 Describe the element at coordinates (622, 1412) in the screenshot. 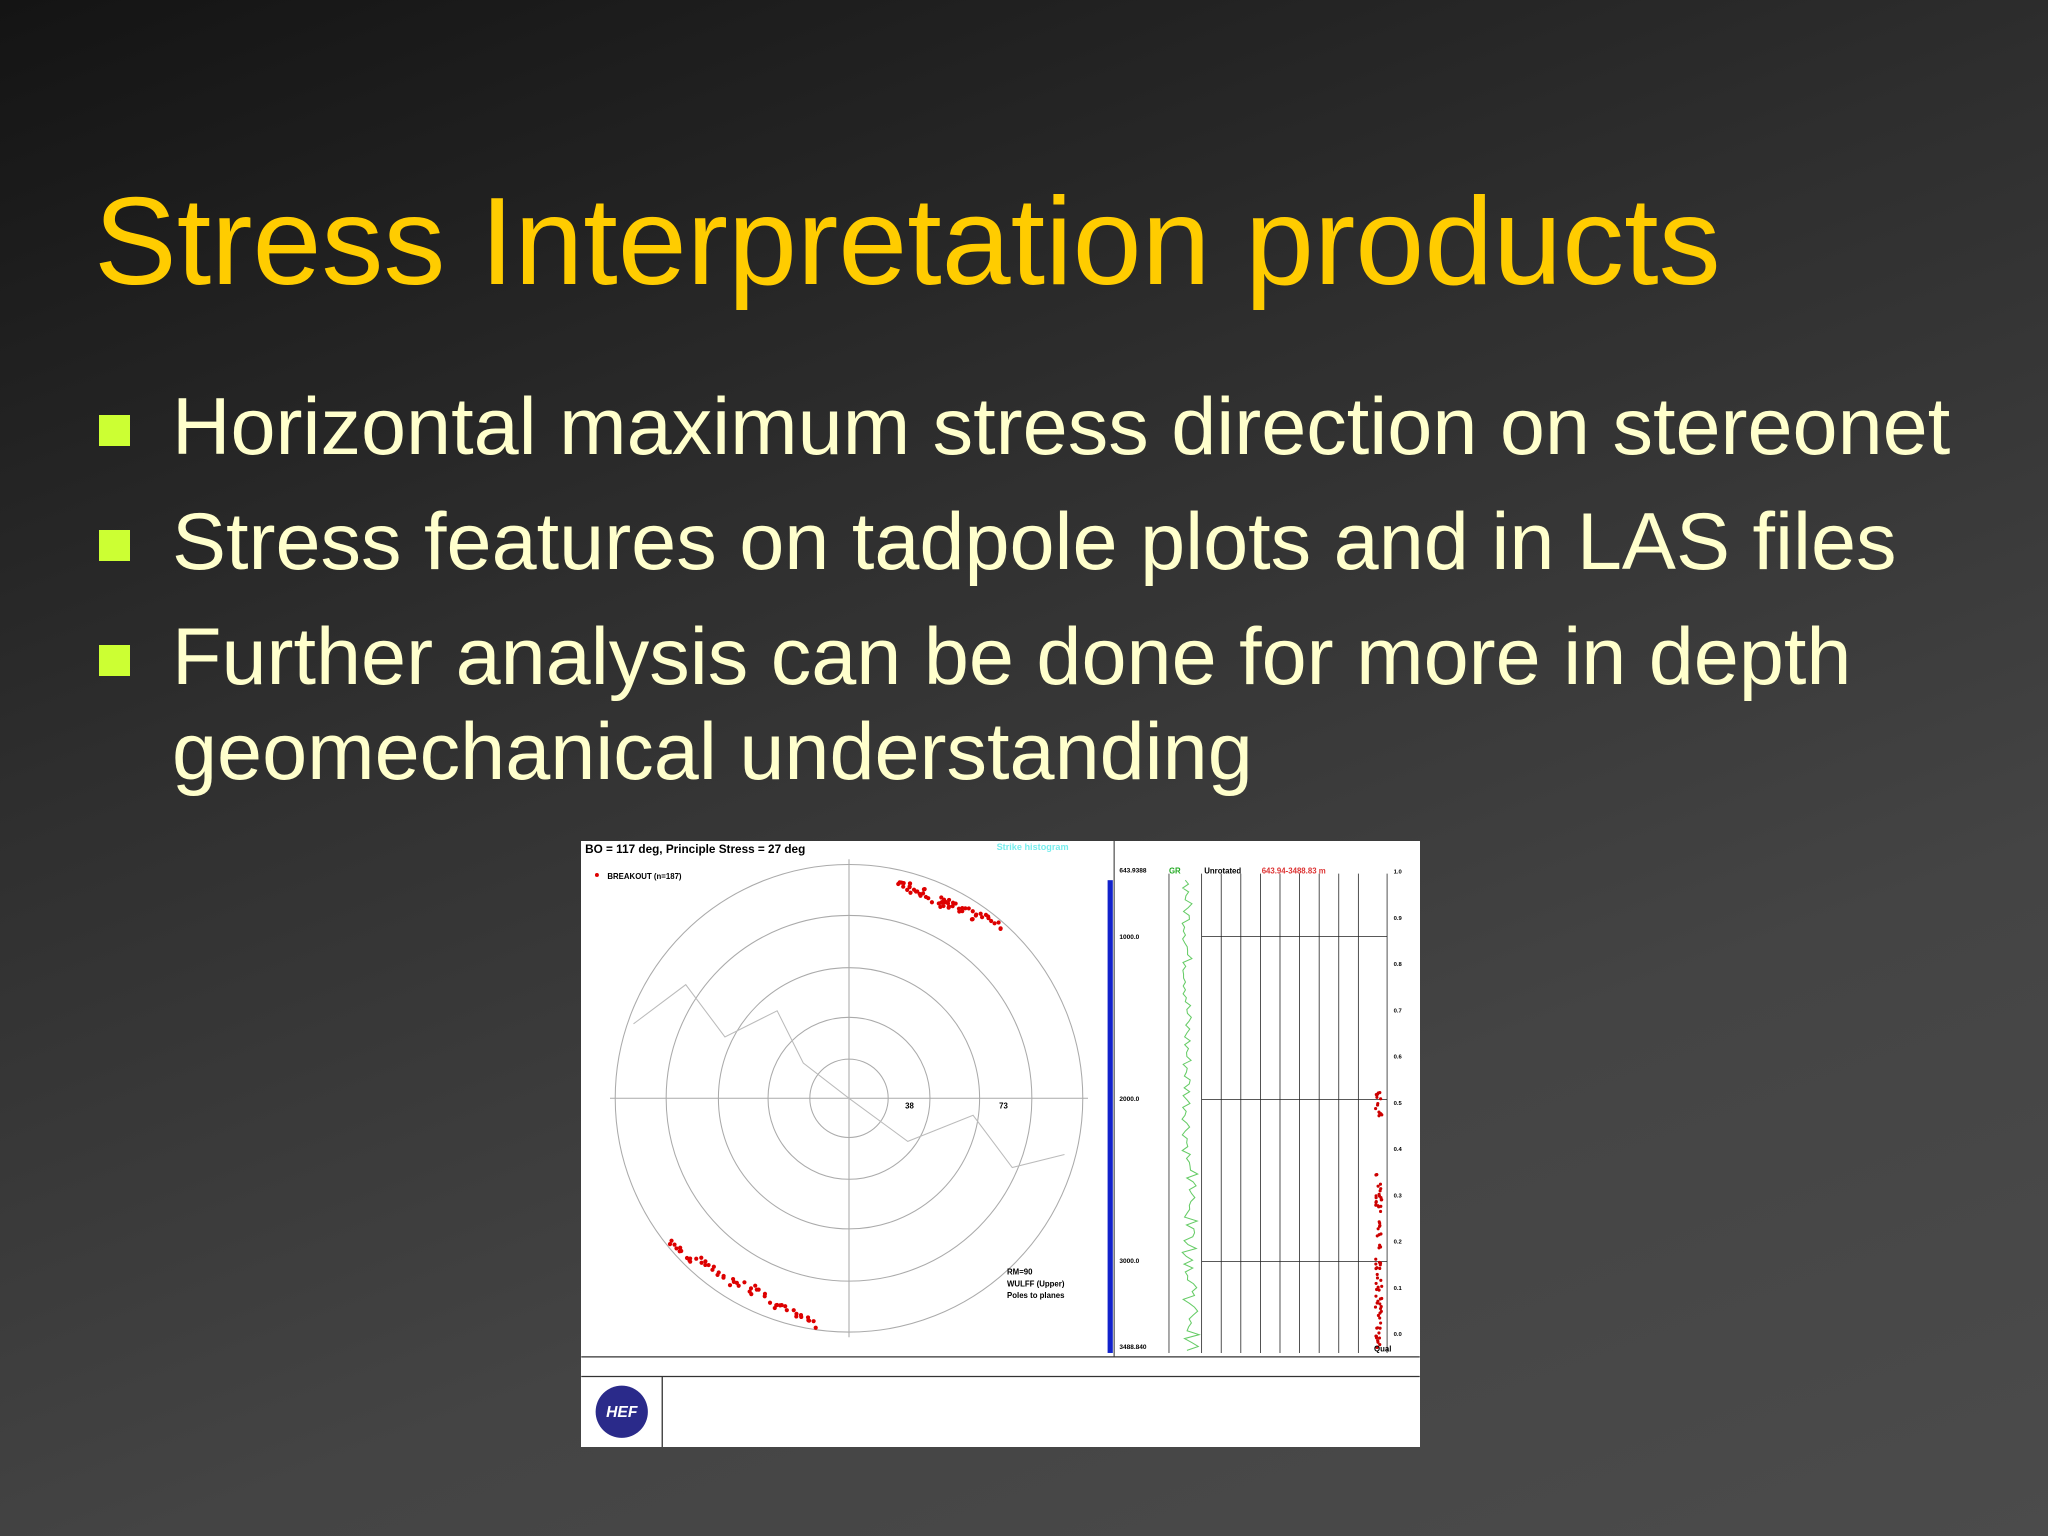

I see `logo-text: HEF` at that location.